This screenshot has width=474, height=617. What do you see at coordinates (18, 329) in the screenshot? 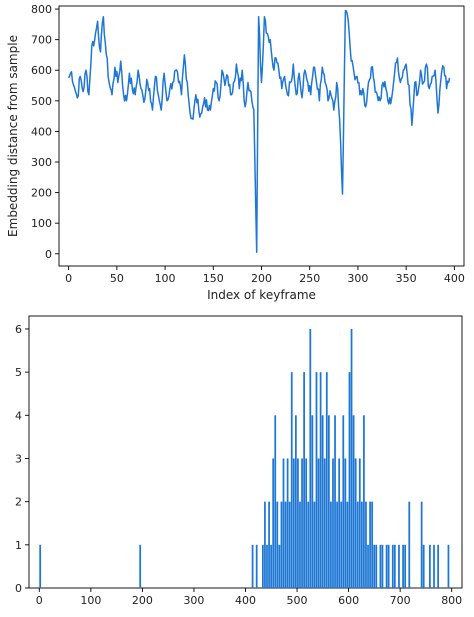
I see `y-tick-label: 6` at bounding box center [18, 329].